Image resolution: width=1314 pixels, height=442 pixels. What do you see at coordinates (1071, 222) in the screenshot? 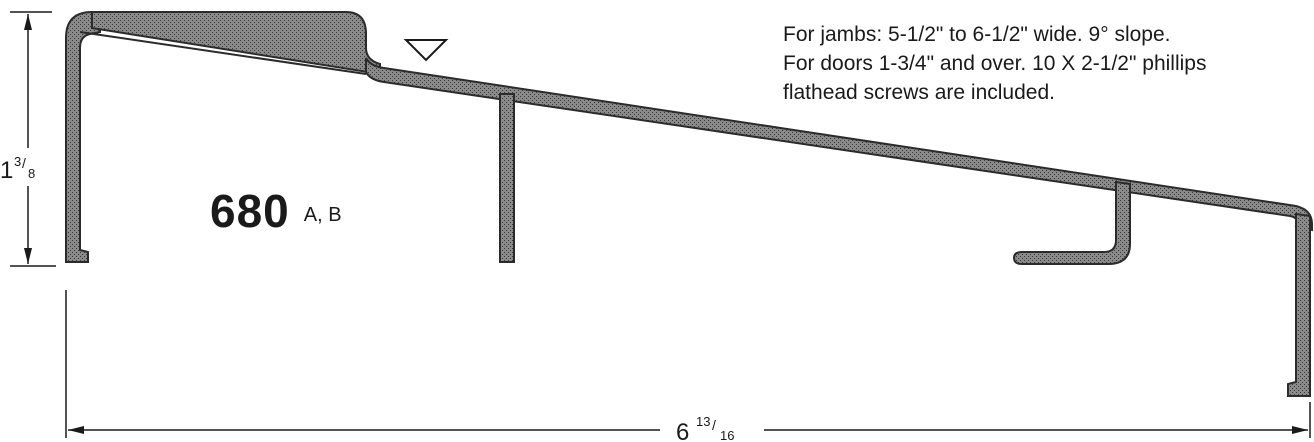
I see `hook-flange` at bounding box center [1071, 222].